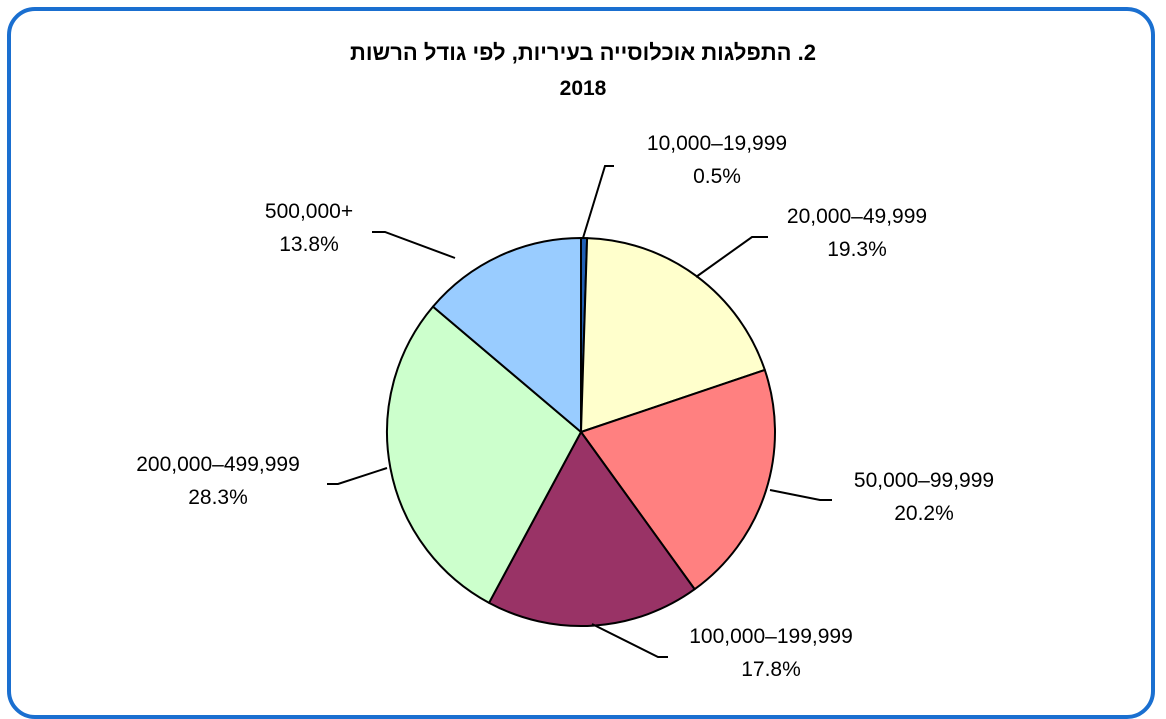  Describe the element at coordinates (717, 143) in the screenshot. I see `slice-category-label: 10,000–19,999` at that location.